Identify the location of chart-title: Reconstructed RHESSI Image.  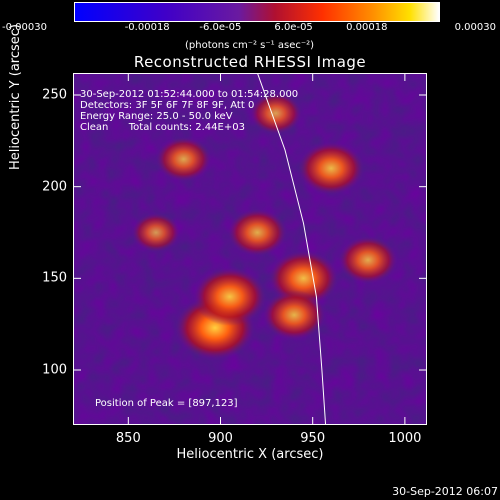
(250, 62).